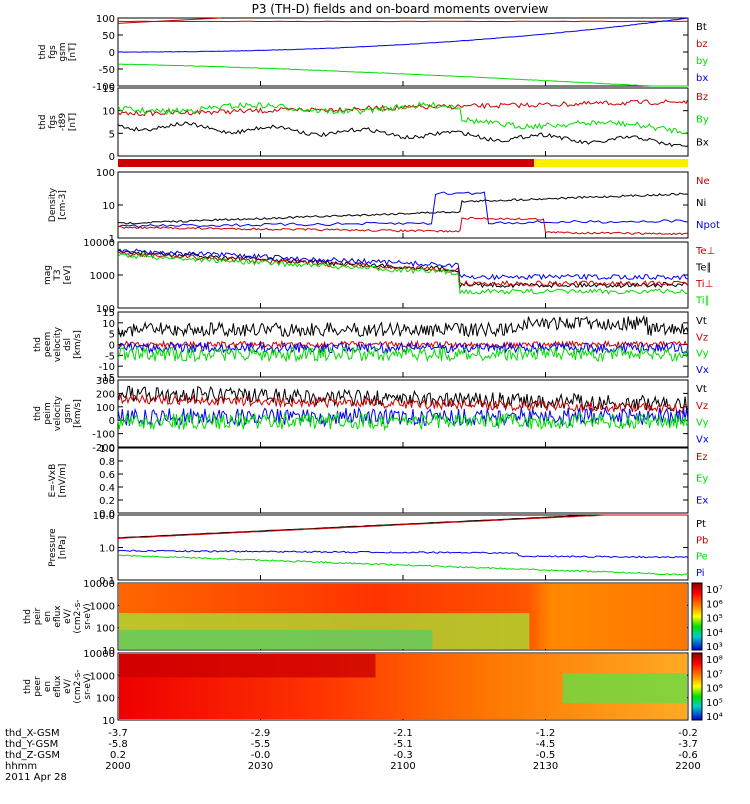 This screenshot has height=804, width=750. I want to click on peer-ylabel: peer, so click(38, 686).